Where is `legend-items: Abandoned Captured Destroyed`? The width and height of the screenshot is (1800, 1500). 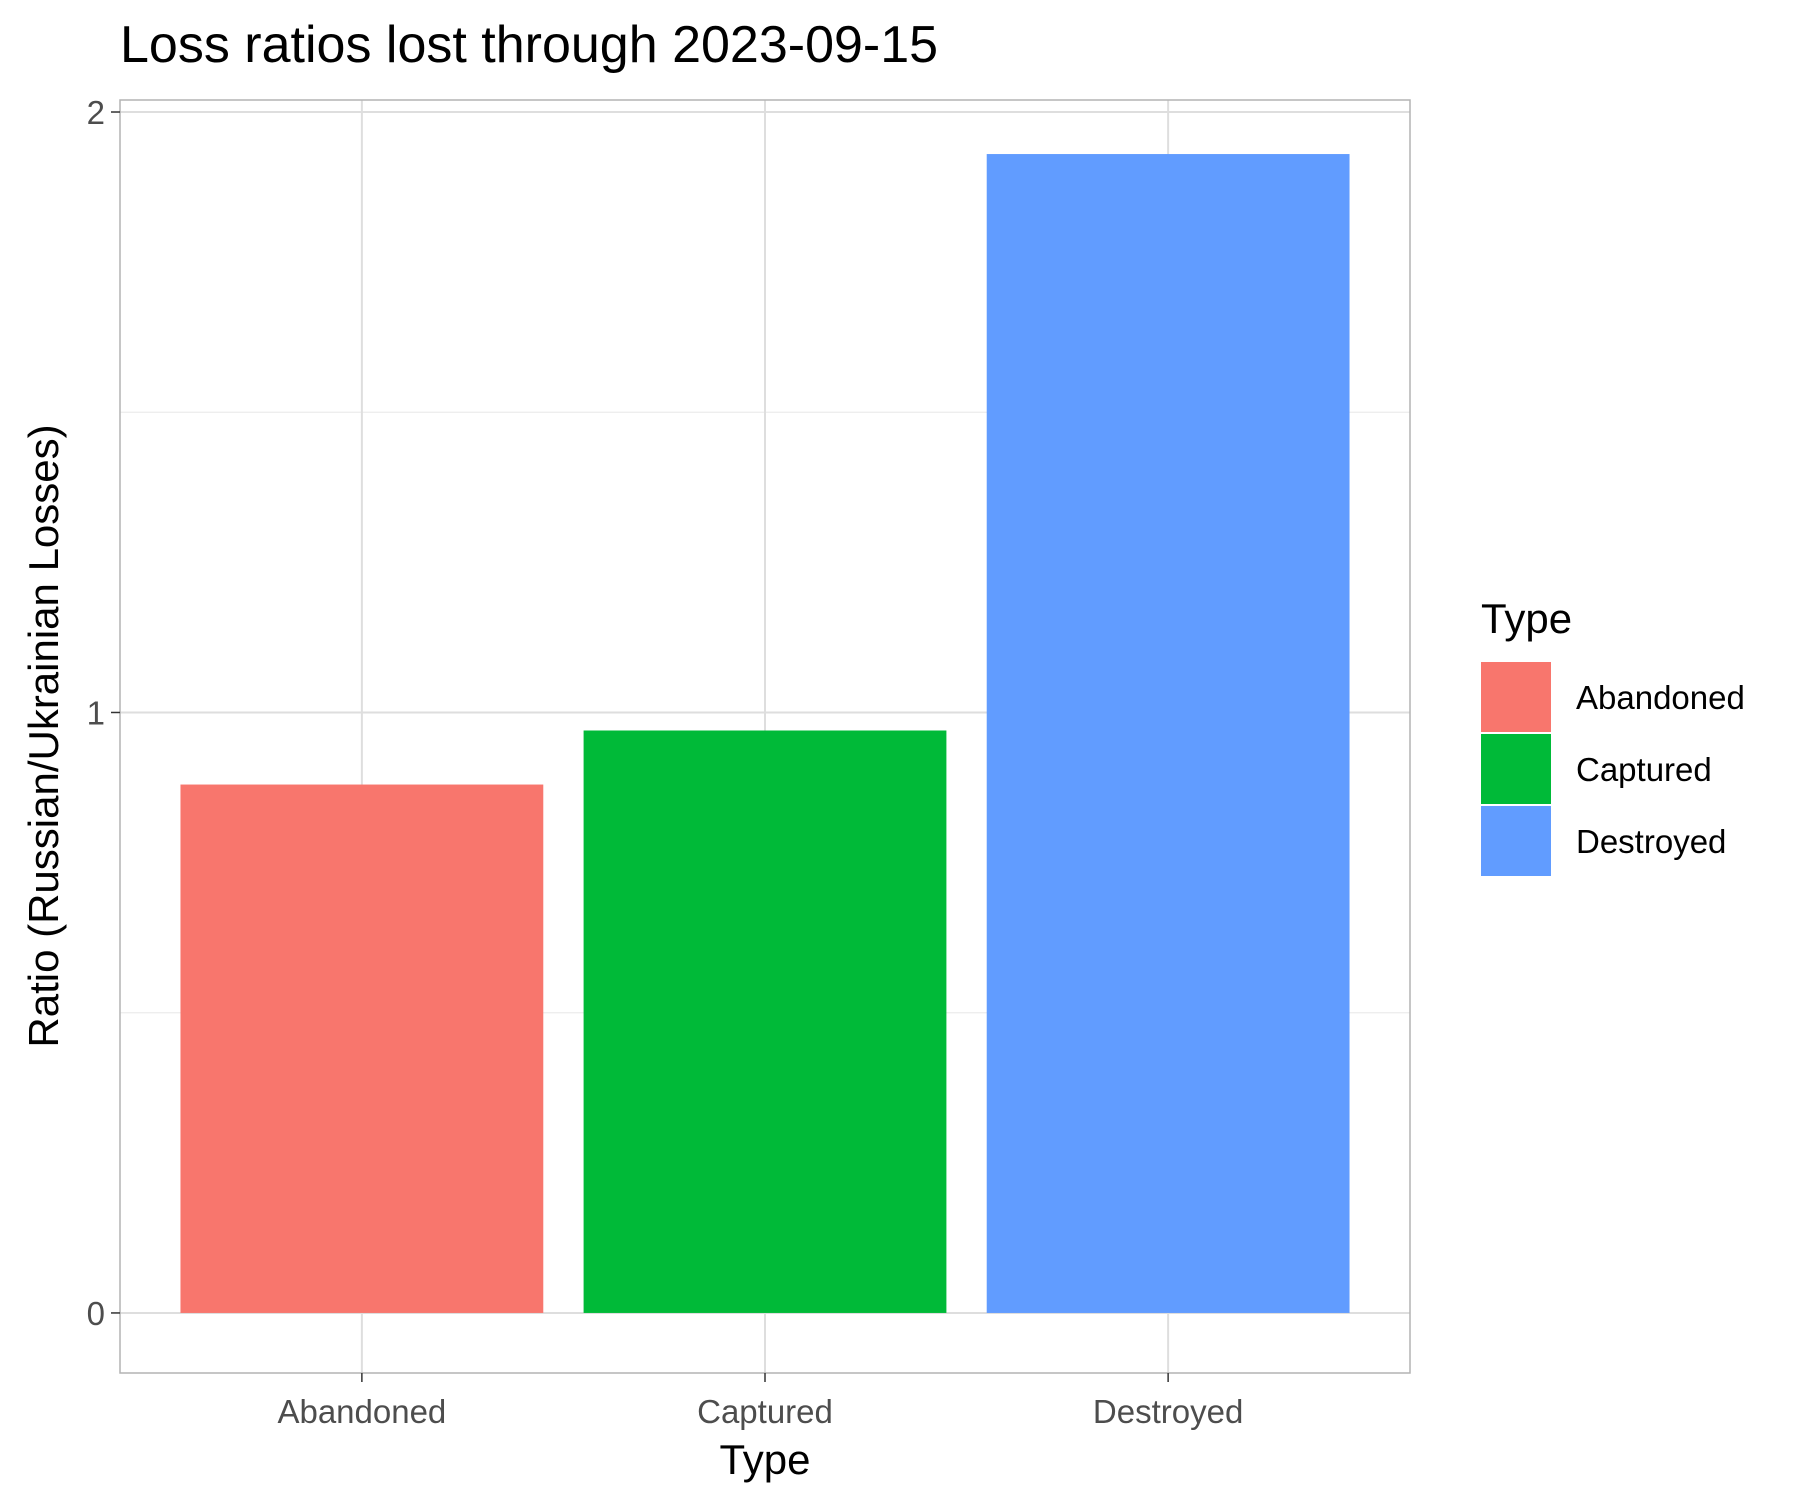 legend-items: Abandoned Captured Destroyed is located at coordinates (1613, 769).